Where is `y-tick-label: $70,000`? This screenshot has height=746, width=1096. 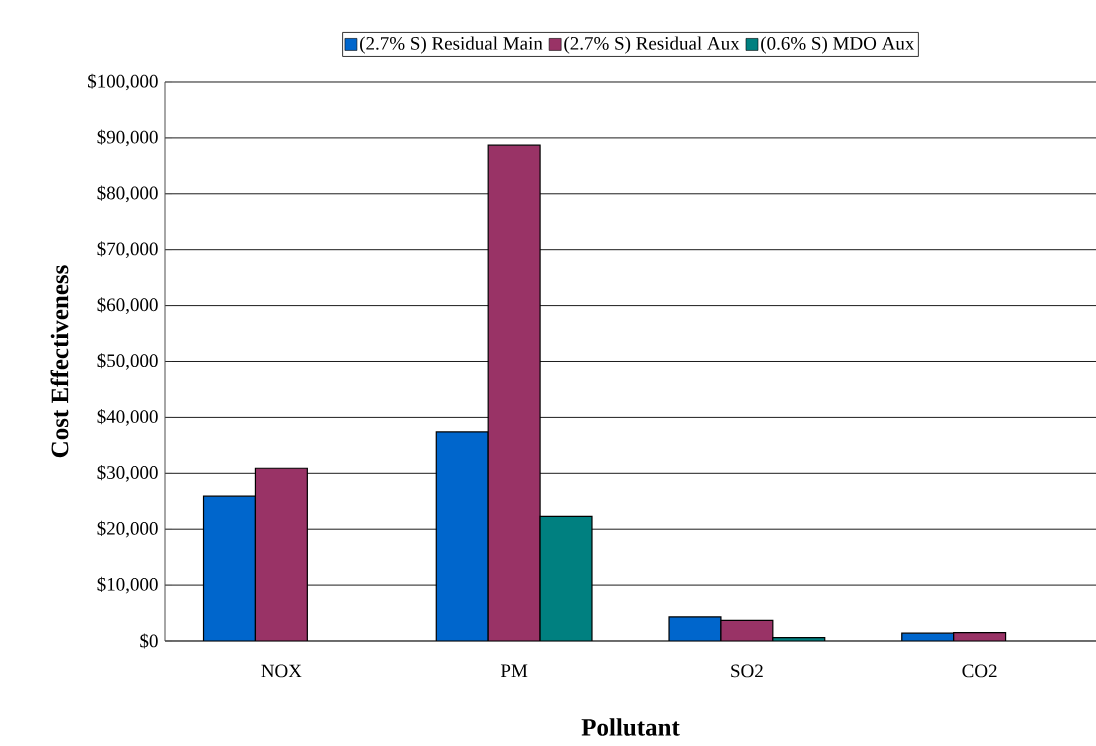
y-tick-label: $70,000 is located at coordinates (127, 250).